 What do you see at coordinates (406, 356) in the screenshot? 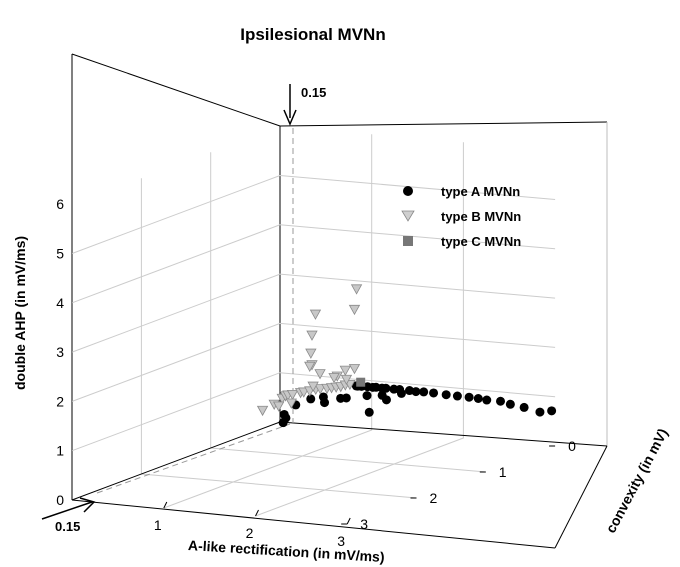
I see `data-points` at bounding box center [406, 356].